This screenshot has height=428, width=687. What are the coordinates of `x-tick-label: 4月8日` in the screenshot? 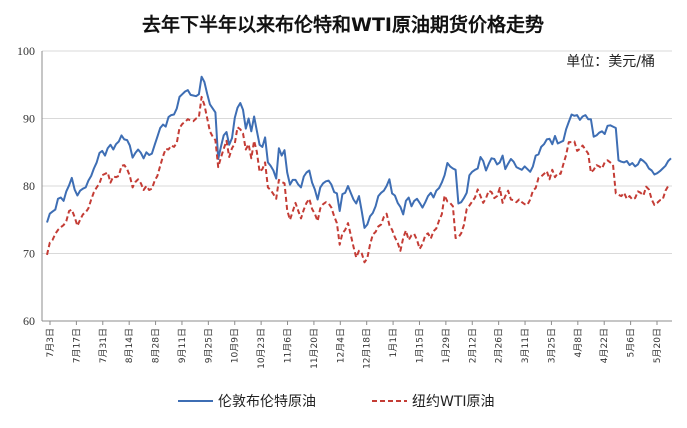 It's located at (578, 342).